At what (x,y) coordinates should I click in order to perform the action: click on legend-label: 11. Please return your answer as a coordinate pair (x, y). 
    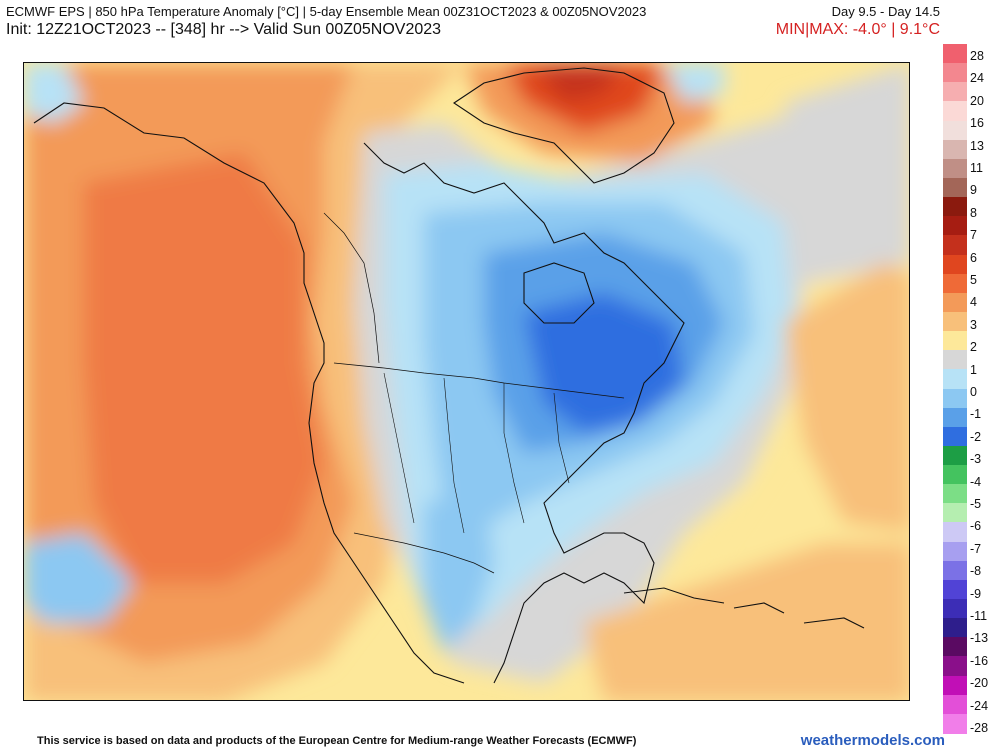
    Looking at the image, I should click on (976, 168).